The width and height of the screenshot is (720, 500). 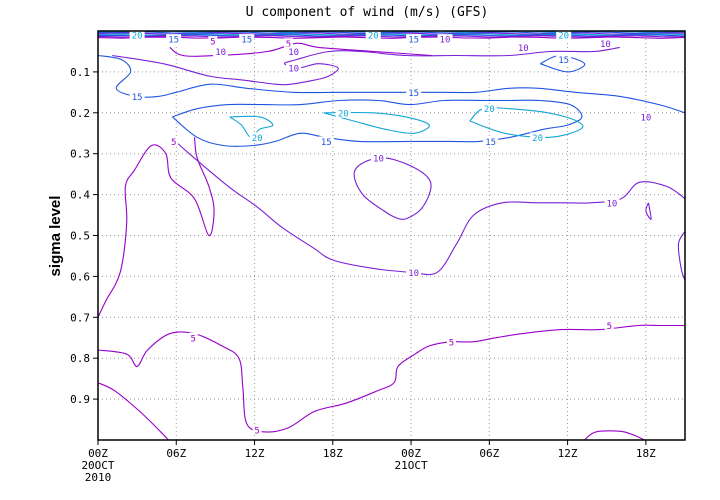 I want to click on y-axis-label: sigma level, so click(x=55, y=236).